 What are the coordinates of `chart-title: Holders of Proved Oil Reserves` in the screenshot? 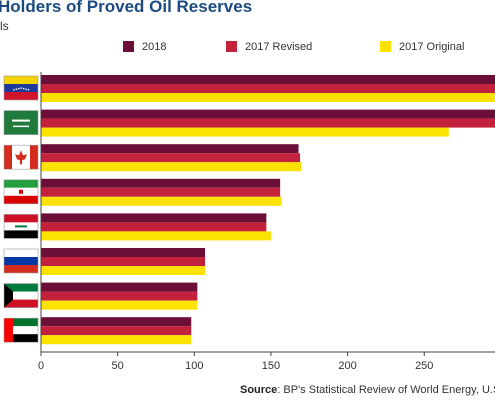 It's located at (126, 8).